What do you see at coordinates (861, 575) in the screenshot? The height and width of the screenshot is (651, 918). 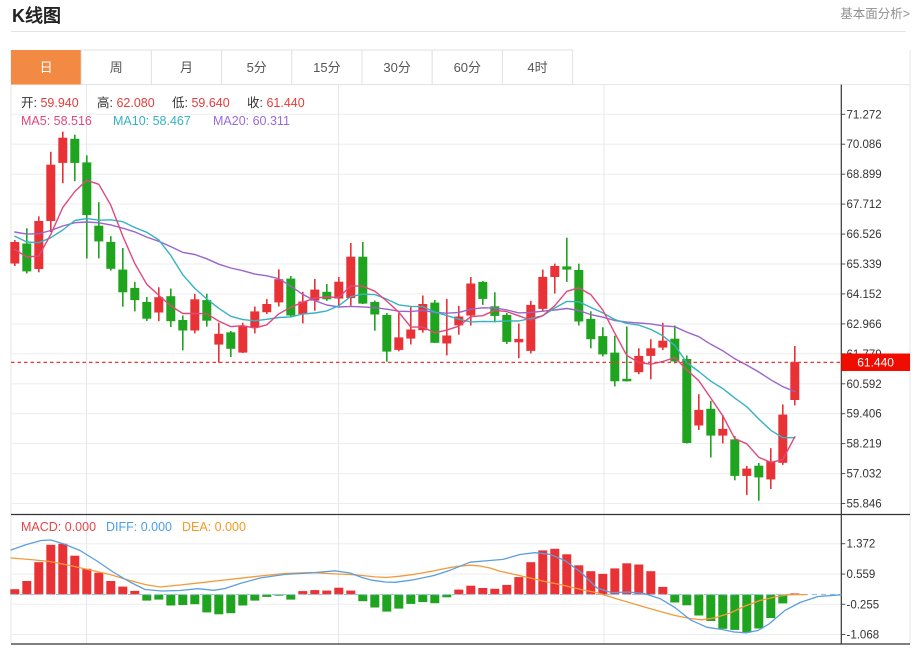 I see `svg-text: 0.559` at bounding box center [861, 575].